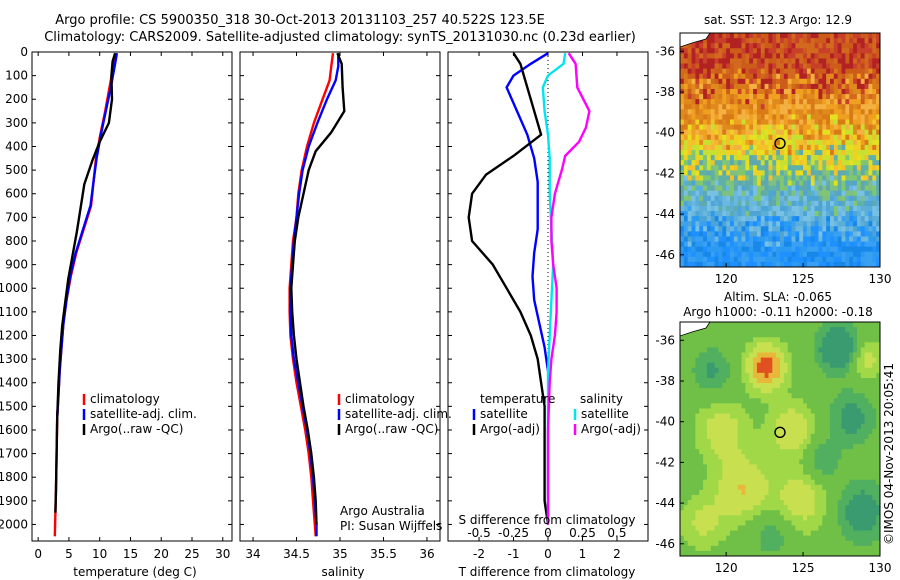 Image resolution: width=900 pixels, height=580 pixels. Describe the element at coordinates (380, 399) in the screenshot. I see `sal-legend-label: climatology` at that location.